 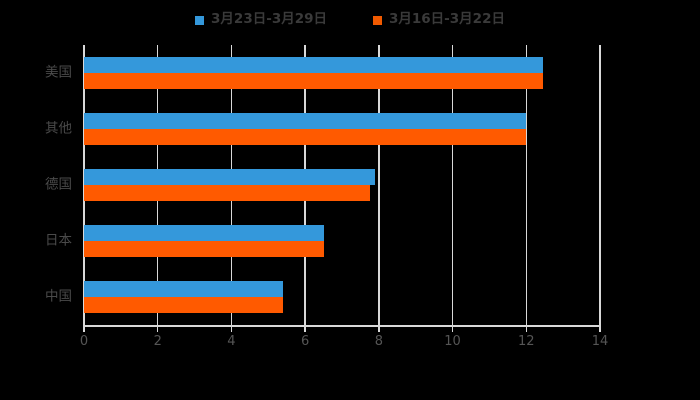 I want to click on y-axis-category-label: 中国, so click(x=58, y=296).